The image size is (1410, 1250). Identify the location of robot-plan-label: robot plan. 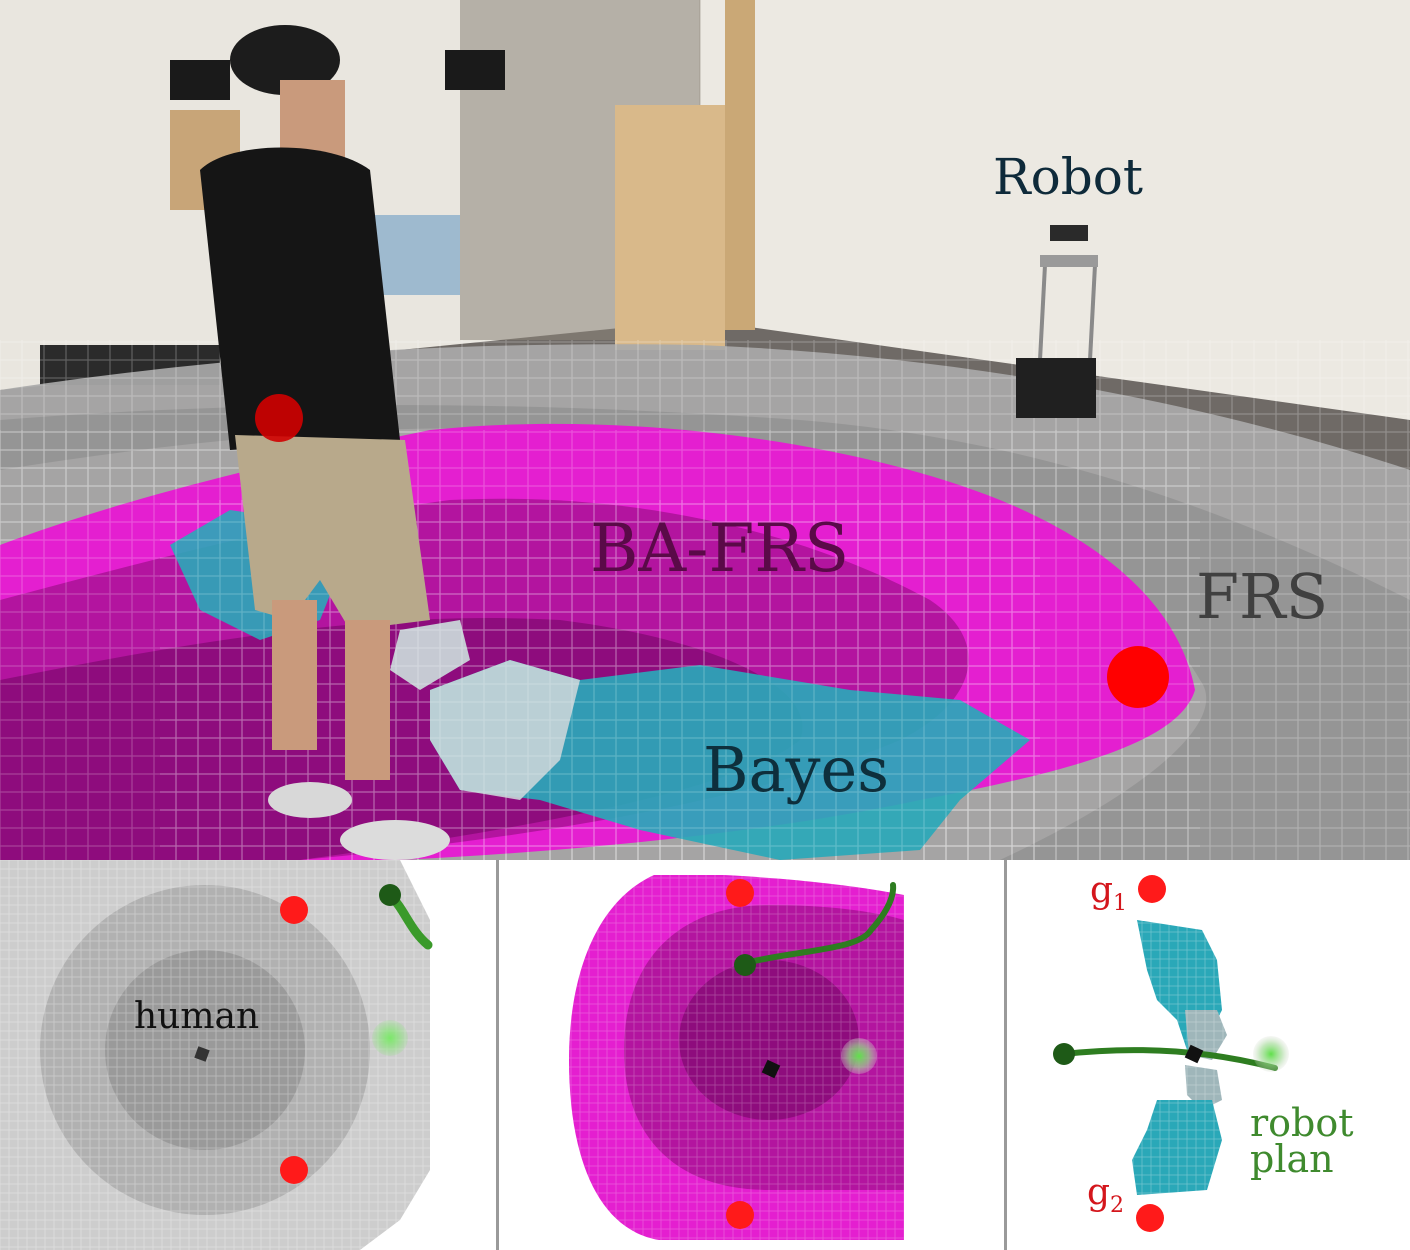
(1302, 1141).